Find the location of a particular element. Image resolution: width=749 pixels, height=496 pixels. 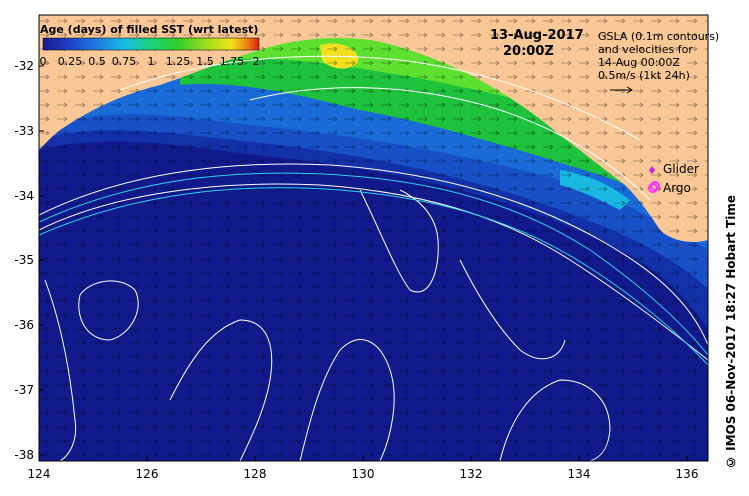

x-tick-label: 128 is located at coordinates (255, 474).